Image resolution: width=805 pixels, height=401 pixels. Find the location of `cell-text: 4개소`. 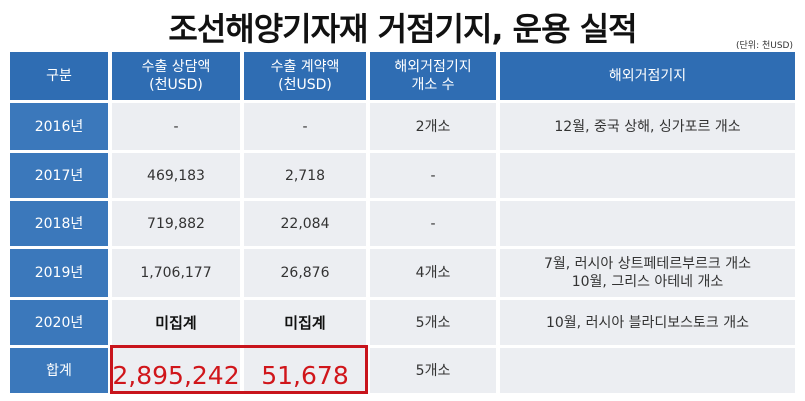

cell-text: 4개소 is located at coordinates (433, 273).